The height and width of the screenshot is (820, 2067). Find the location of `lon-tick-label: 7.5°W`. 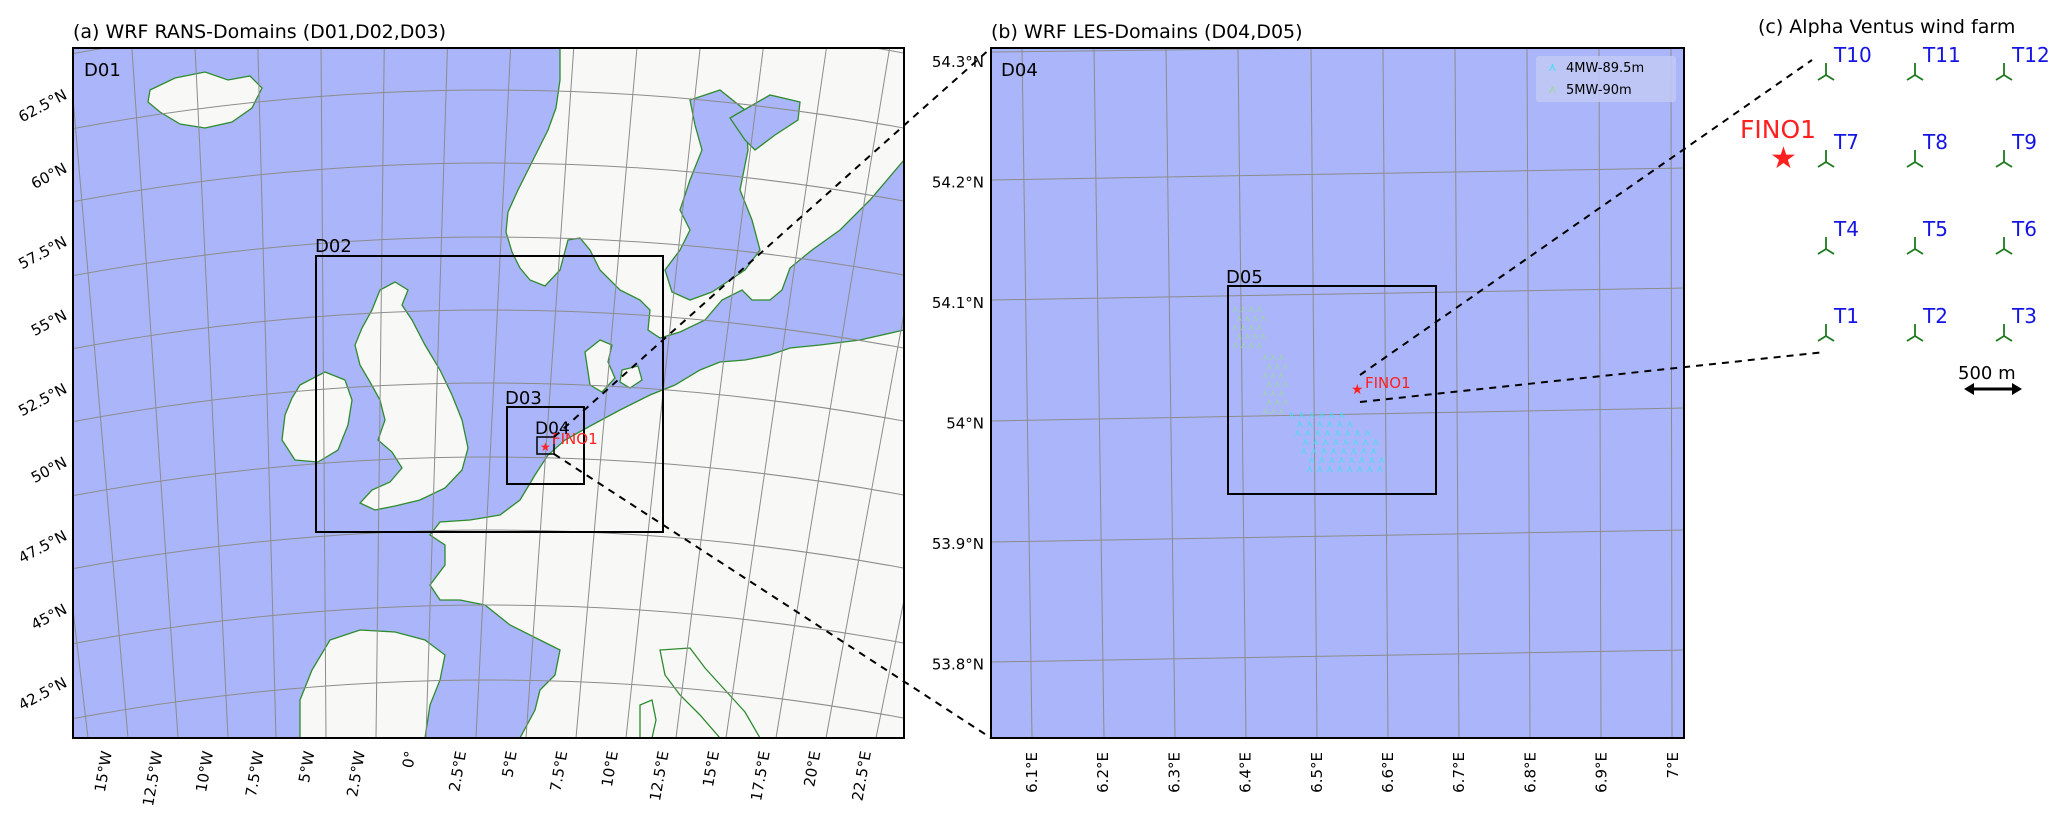

lon-tick-label: 7.5°W is located at coordinates (255, 773).